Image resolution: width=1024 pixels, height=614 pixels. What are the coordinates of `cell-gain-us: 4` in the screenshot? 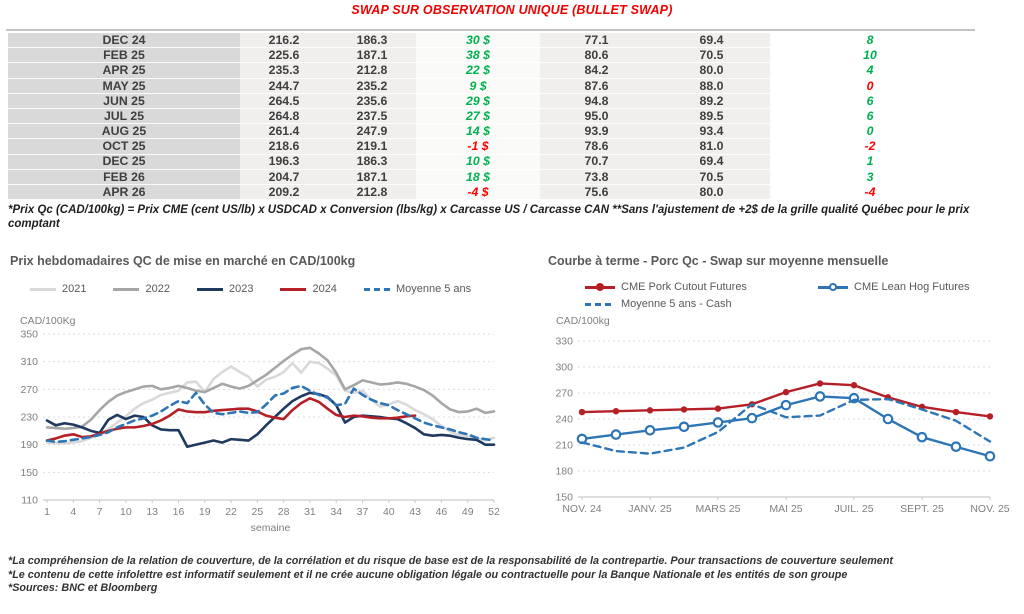 It's located at (893, 71).